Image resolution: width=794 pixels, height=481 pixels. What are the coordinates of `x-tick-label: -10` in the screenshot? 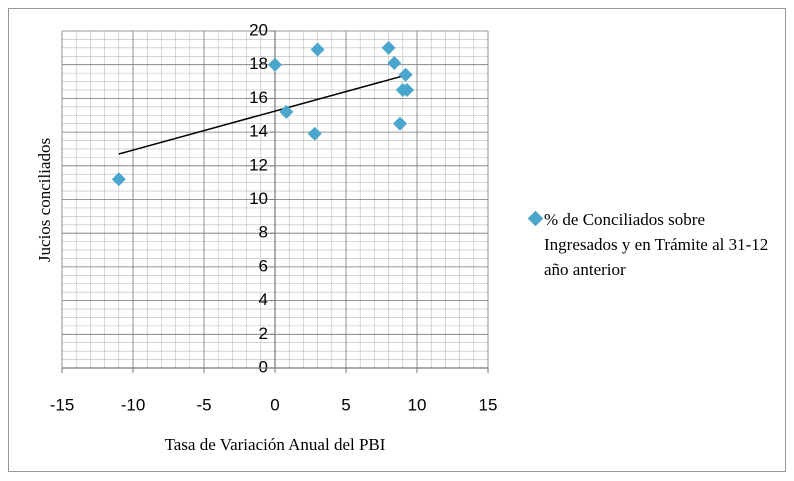 It's located at (133, 404).